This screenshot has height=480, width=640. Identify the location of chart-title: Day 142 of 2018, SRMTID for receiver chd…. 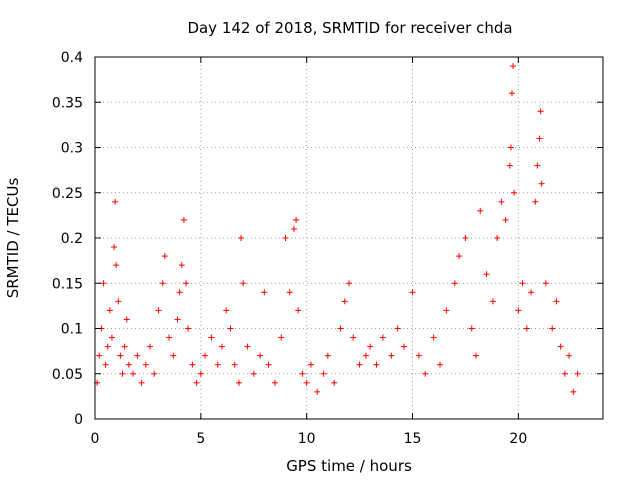
(349, 28).